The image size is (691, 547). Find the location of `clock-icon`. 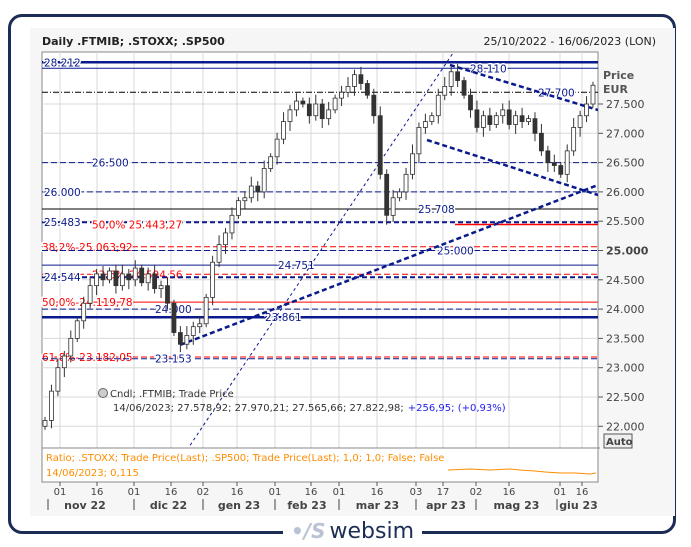

clock-icon is located at coordinates (103, 393).